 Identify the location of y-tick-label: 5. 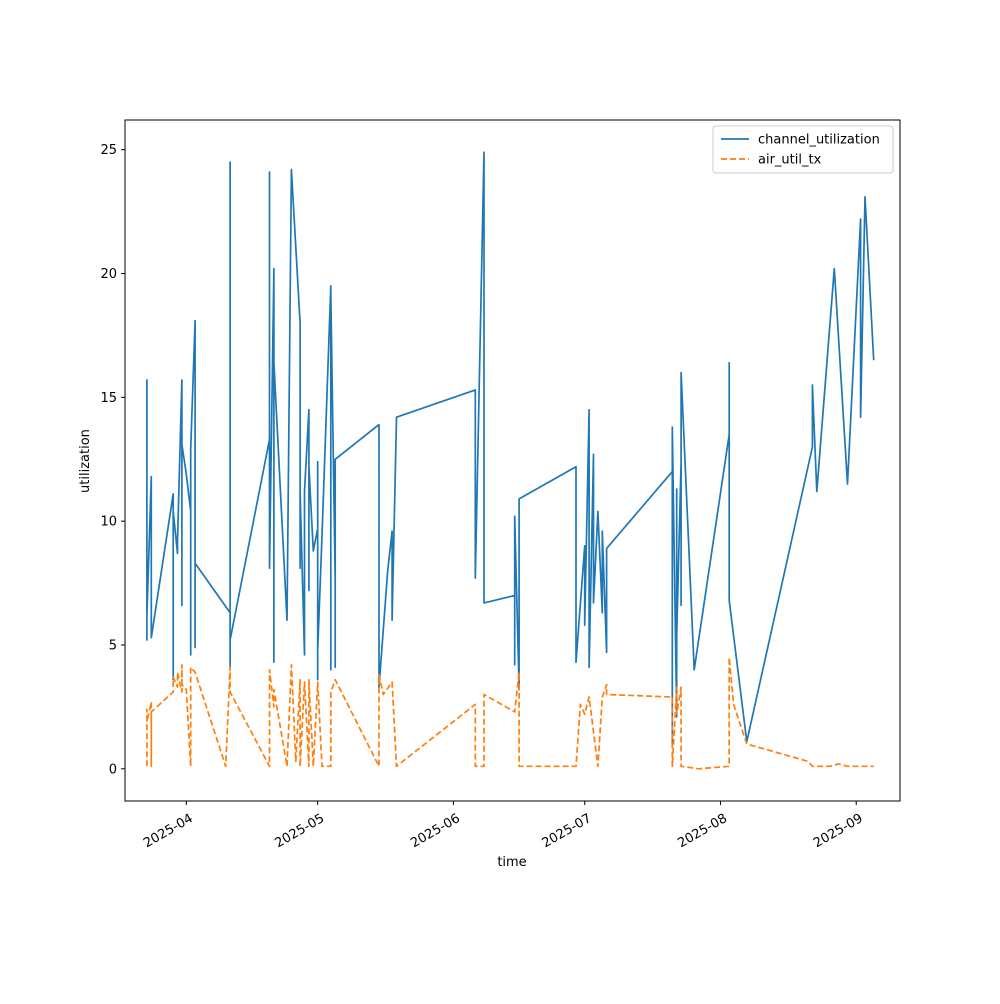
(113, 645).